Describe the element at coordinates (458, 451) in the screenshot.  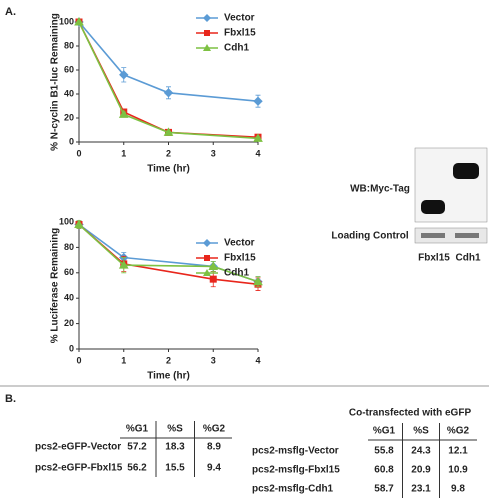
I see `table-cell: 12.1` at that location.